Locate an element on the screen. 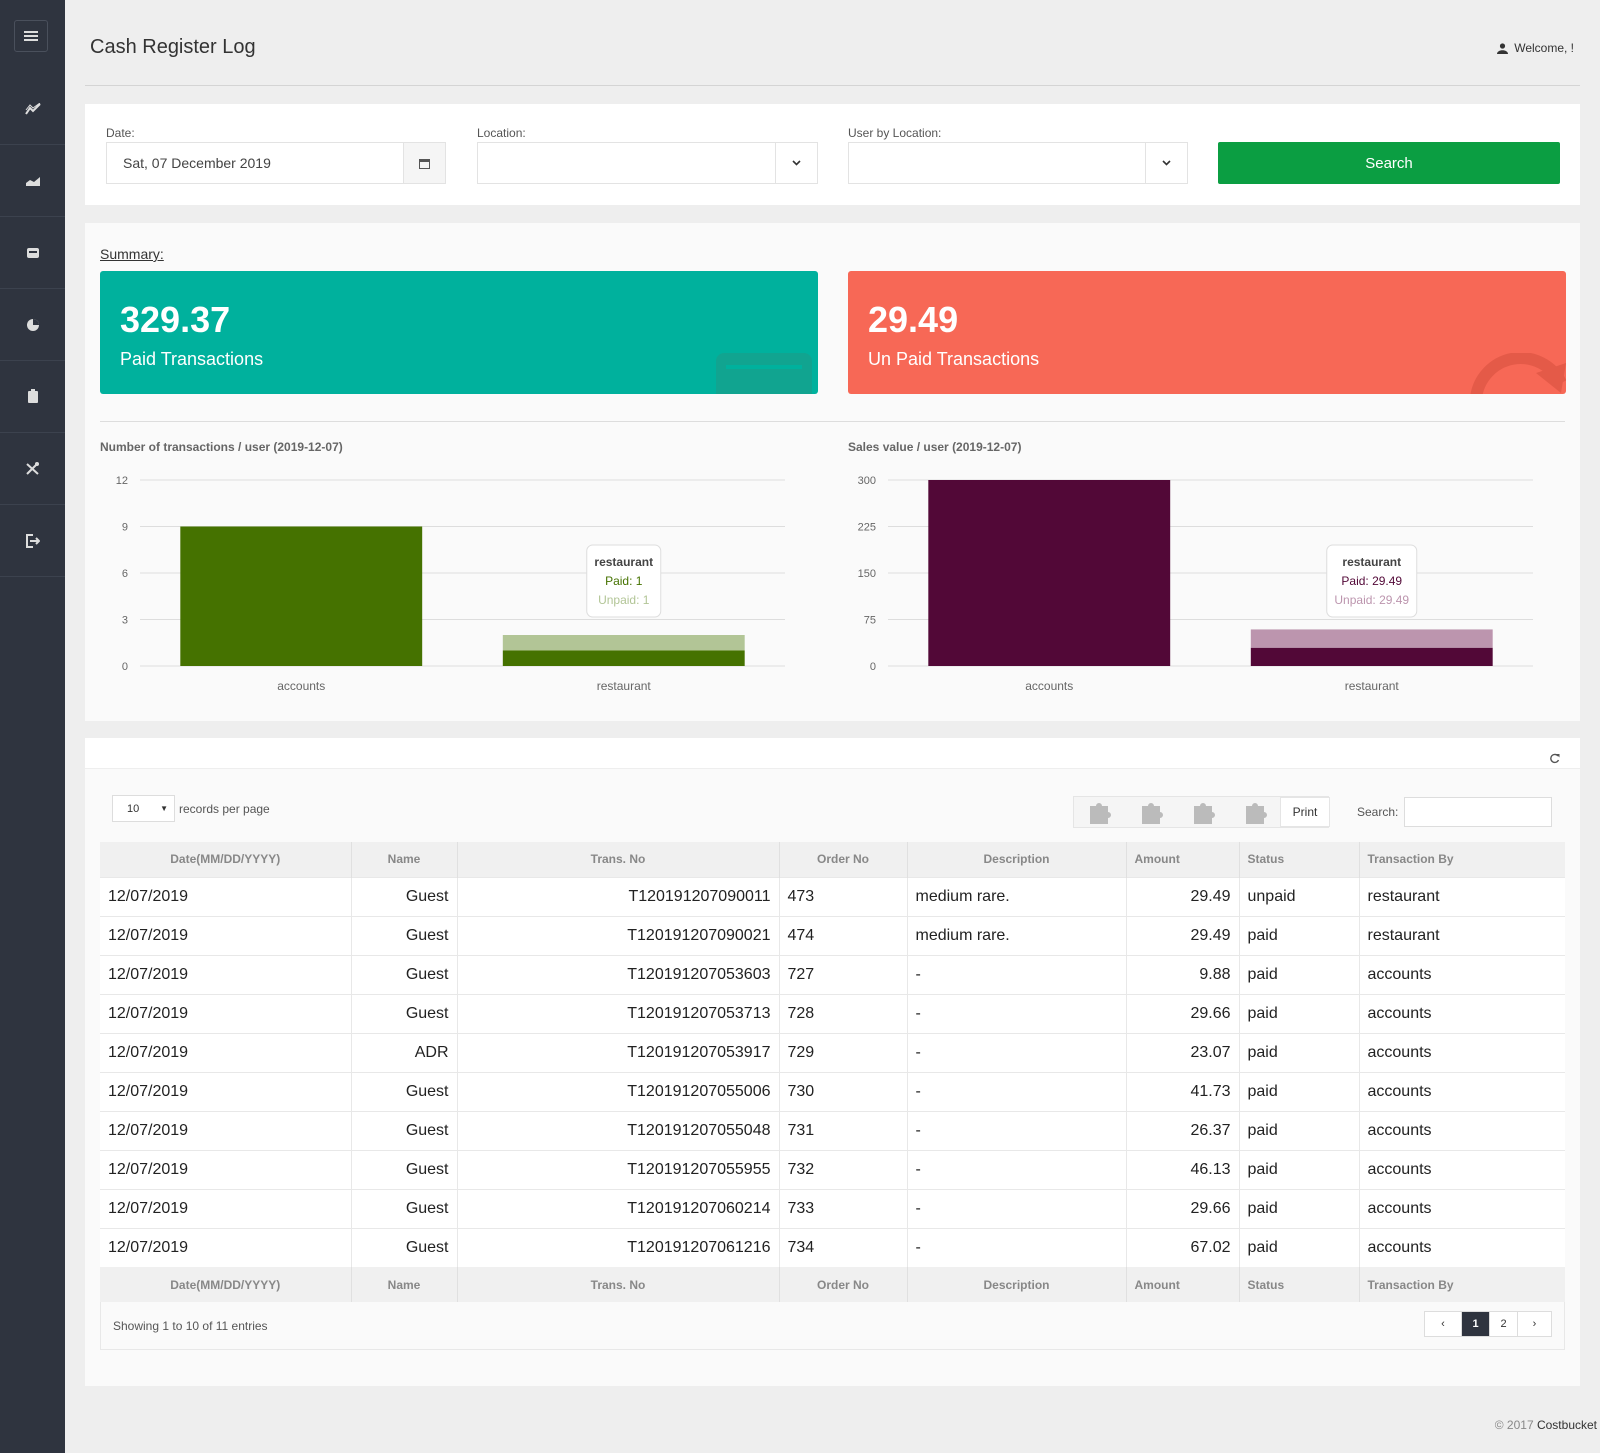  footer-brand: Costbucket is located at coordinates (1566, 1425).